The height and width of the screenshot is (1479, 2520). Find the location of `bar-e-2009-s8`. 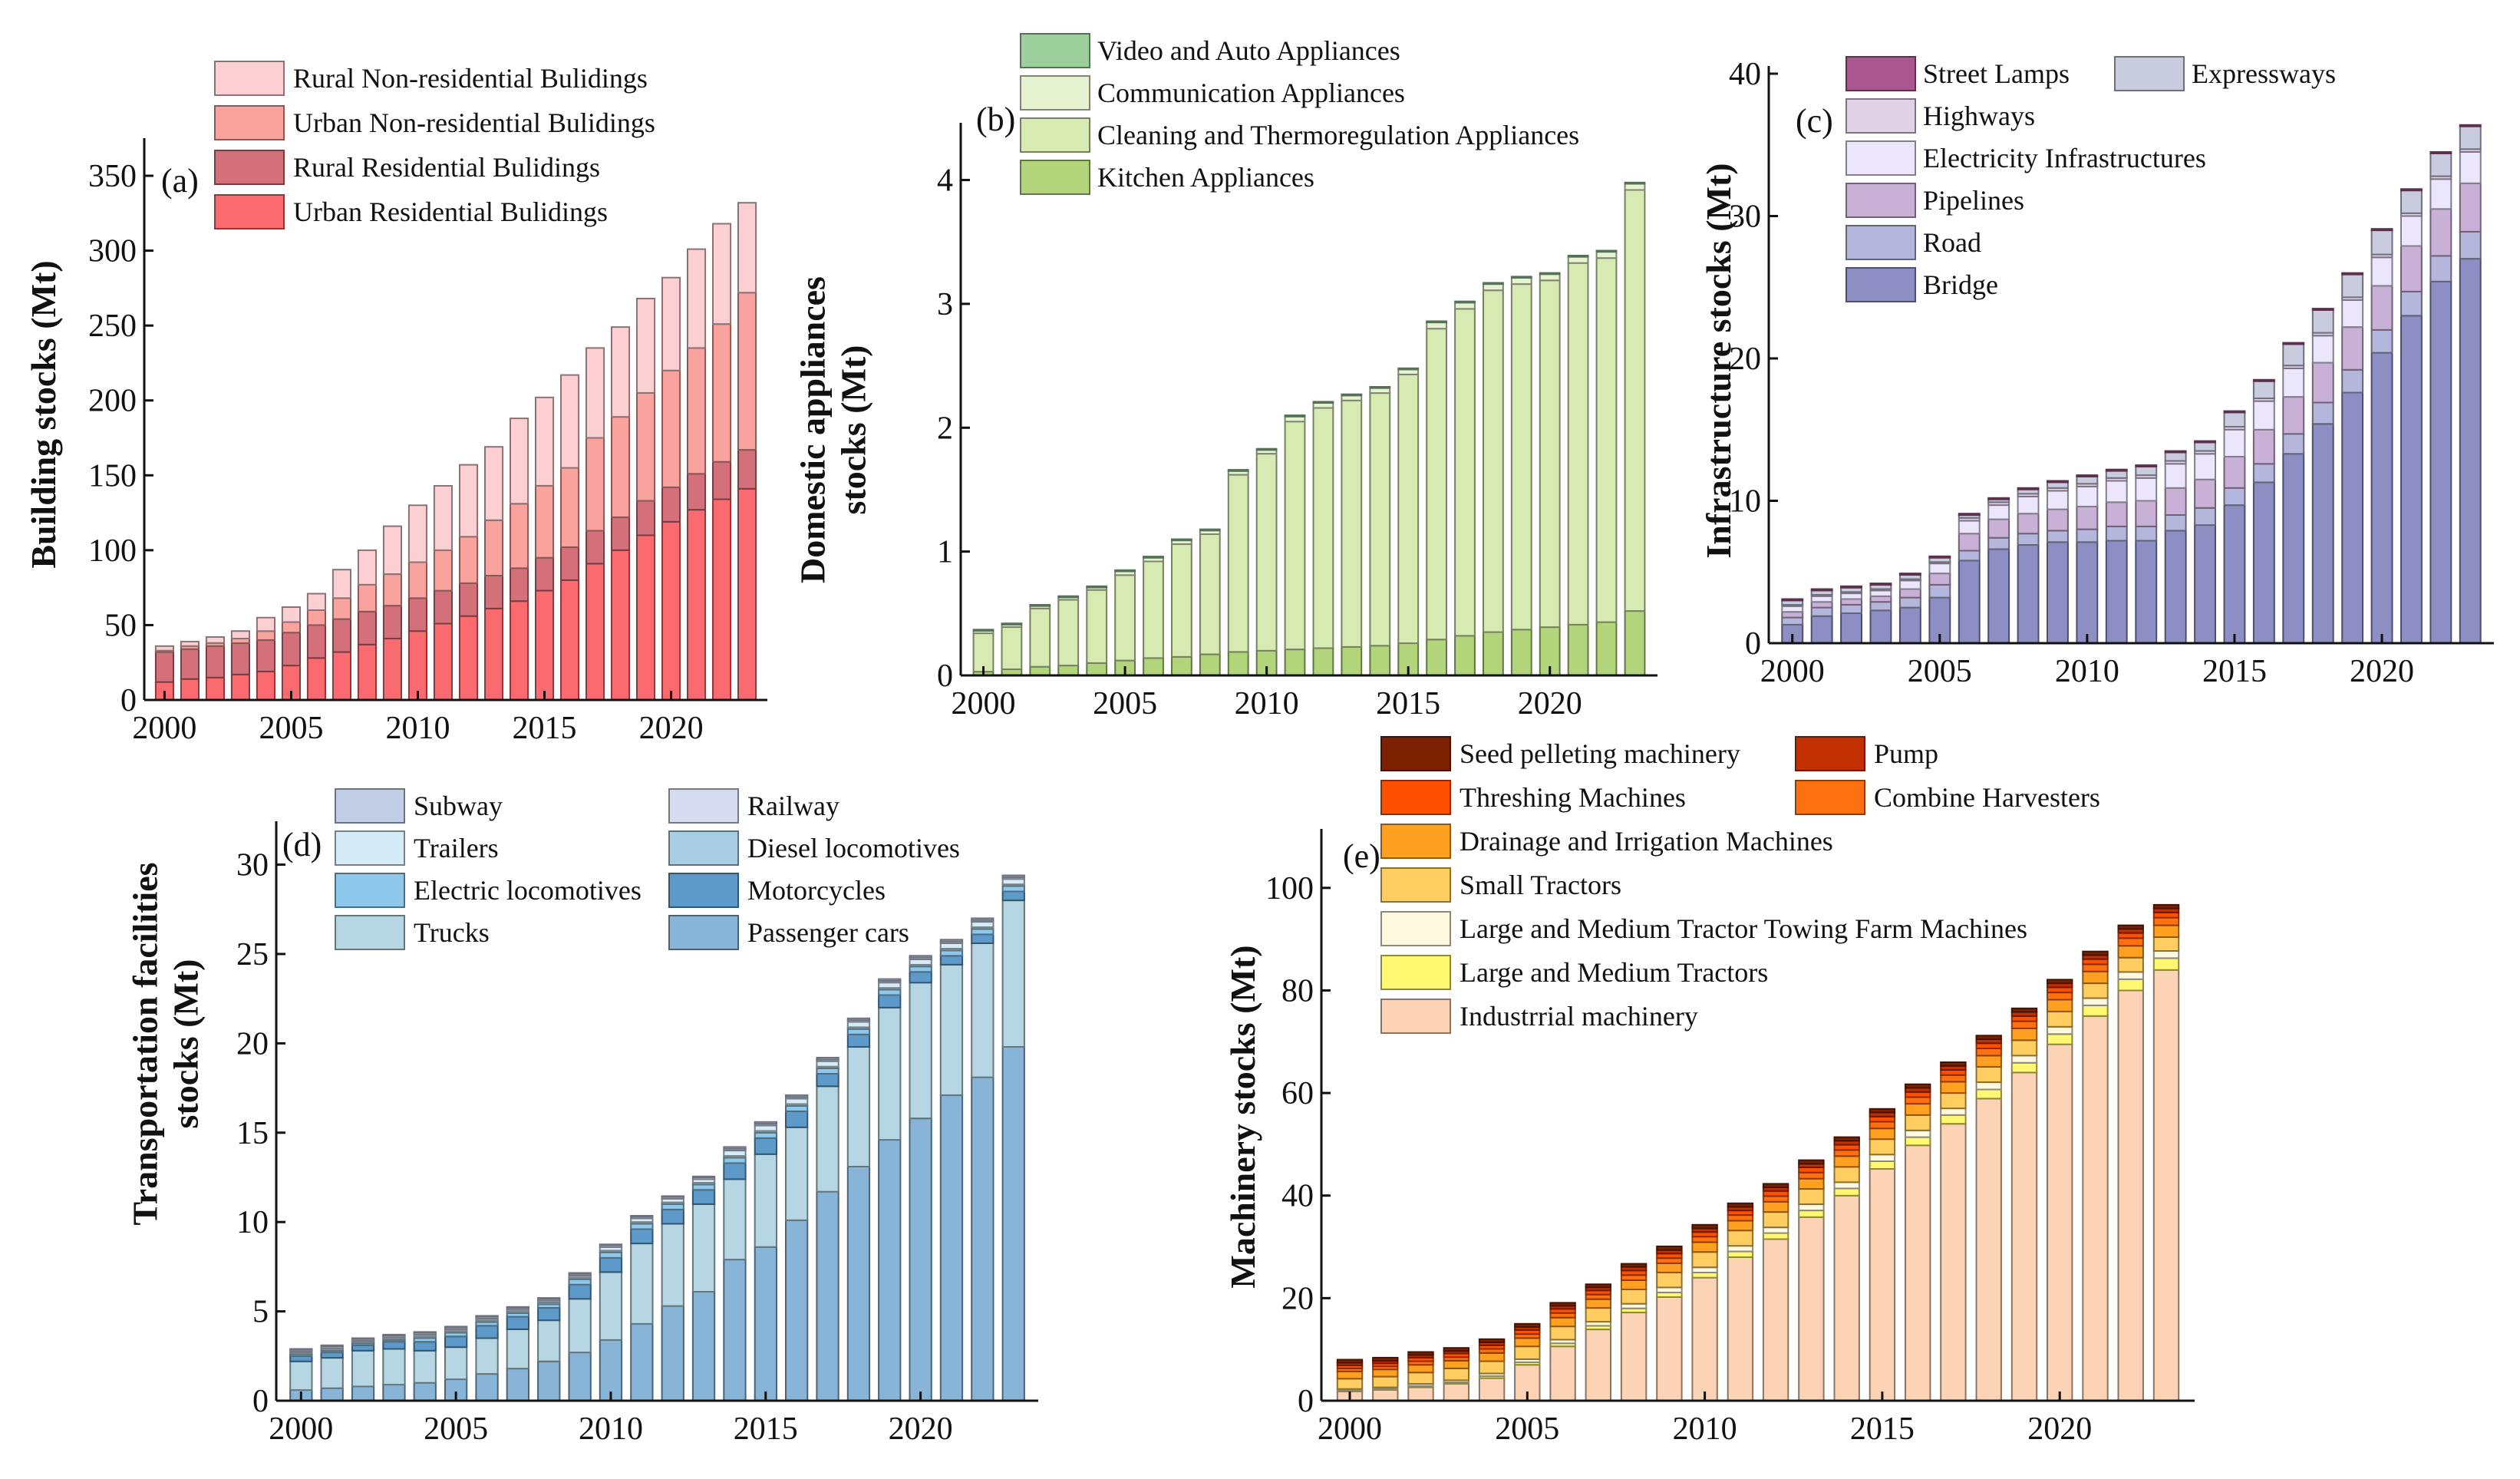

bar-e-2009-s8 is located at coordinates (1669, 1248).